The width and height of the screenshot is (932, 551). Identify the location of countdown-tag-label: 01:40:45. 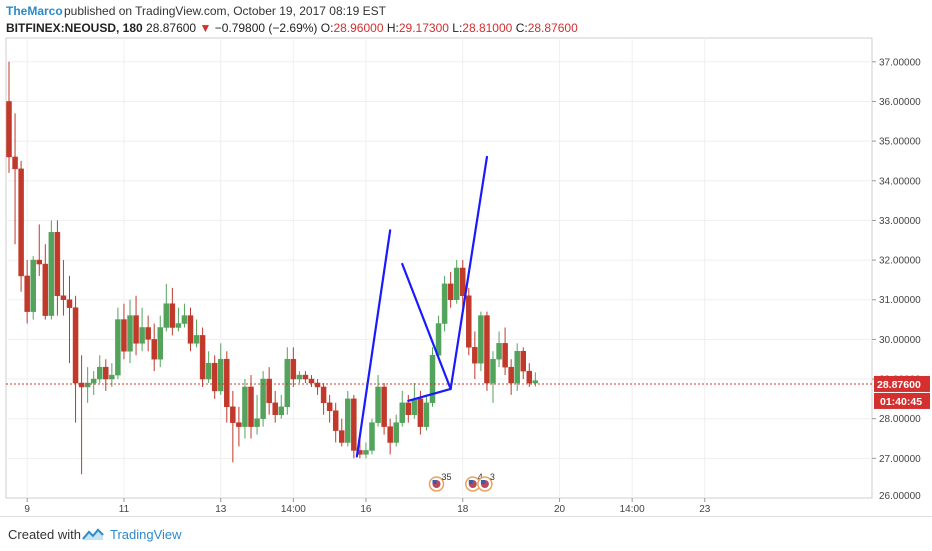
(901, 402).